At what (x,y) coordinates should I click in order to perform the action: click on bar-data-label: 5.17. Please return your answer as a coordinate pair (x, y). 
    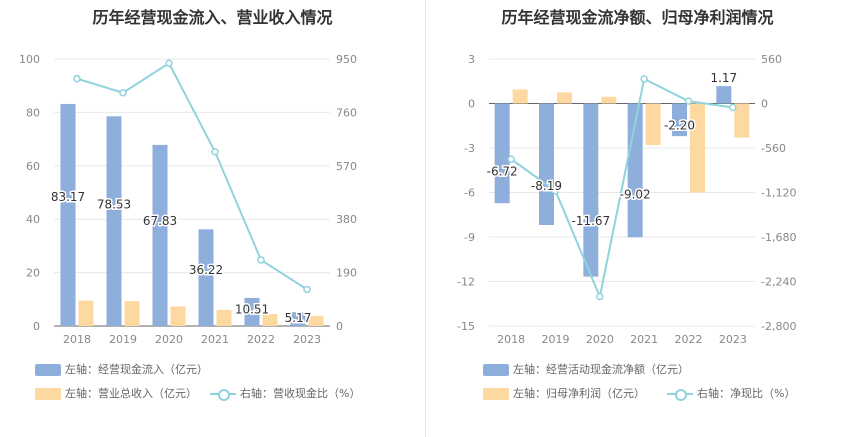
    Looking at the image, I should click on (298, 318).